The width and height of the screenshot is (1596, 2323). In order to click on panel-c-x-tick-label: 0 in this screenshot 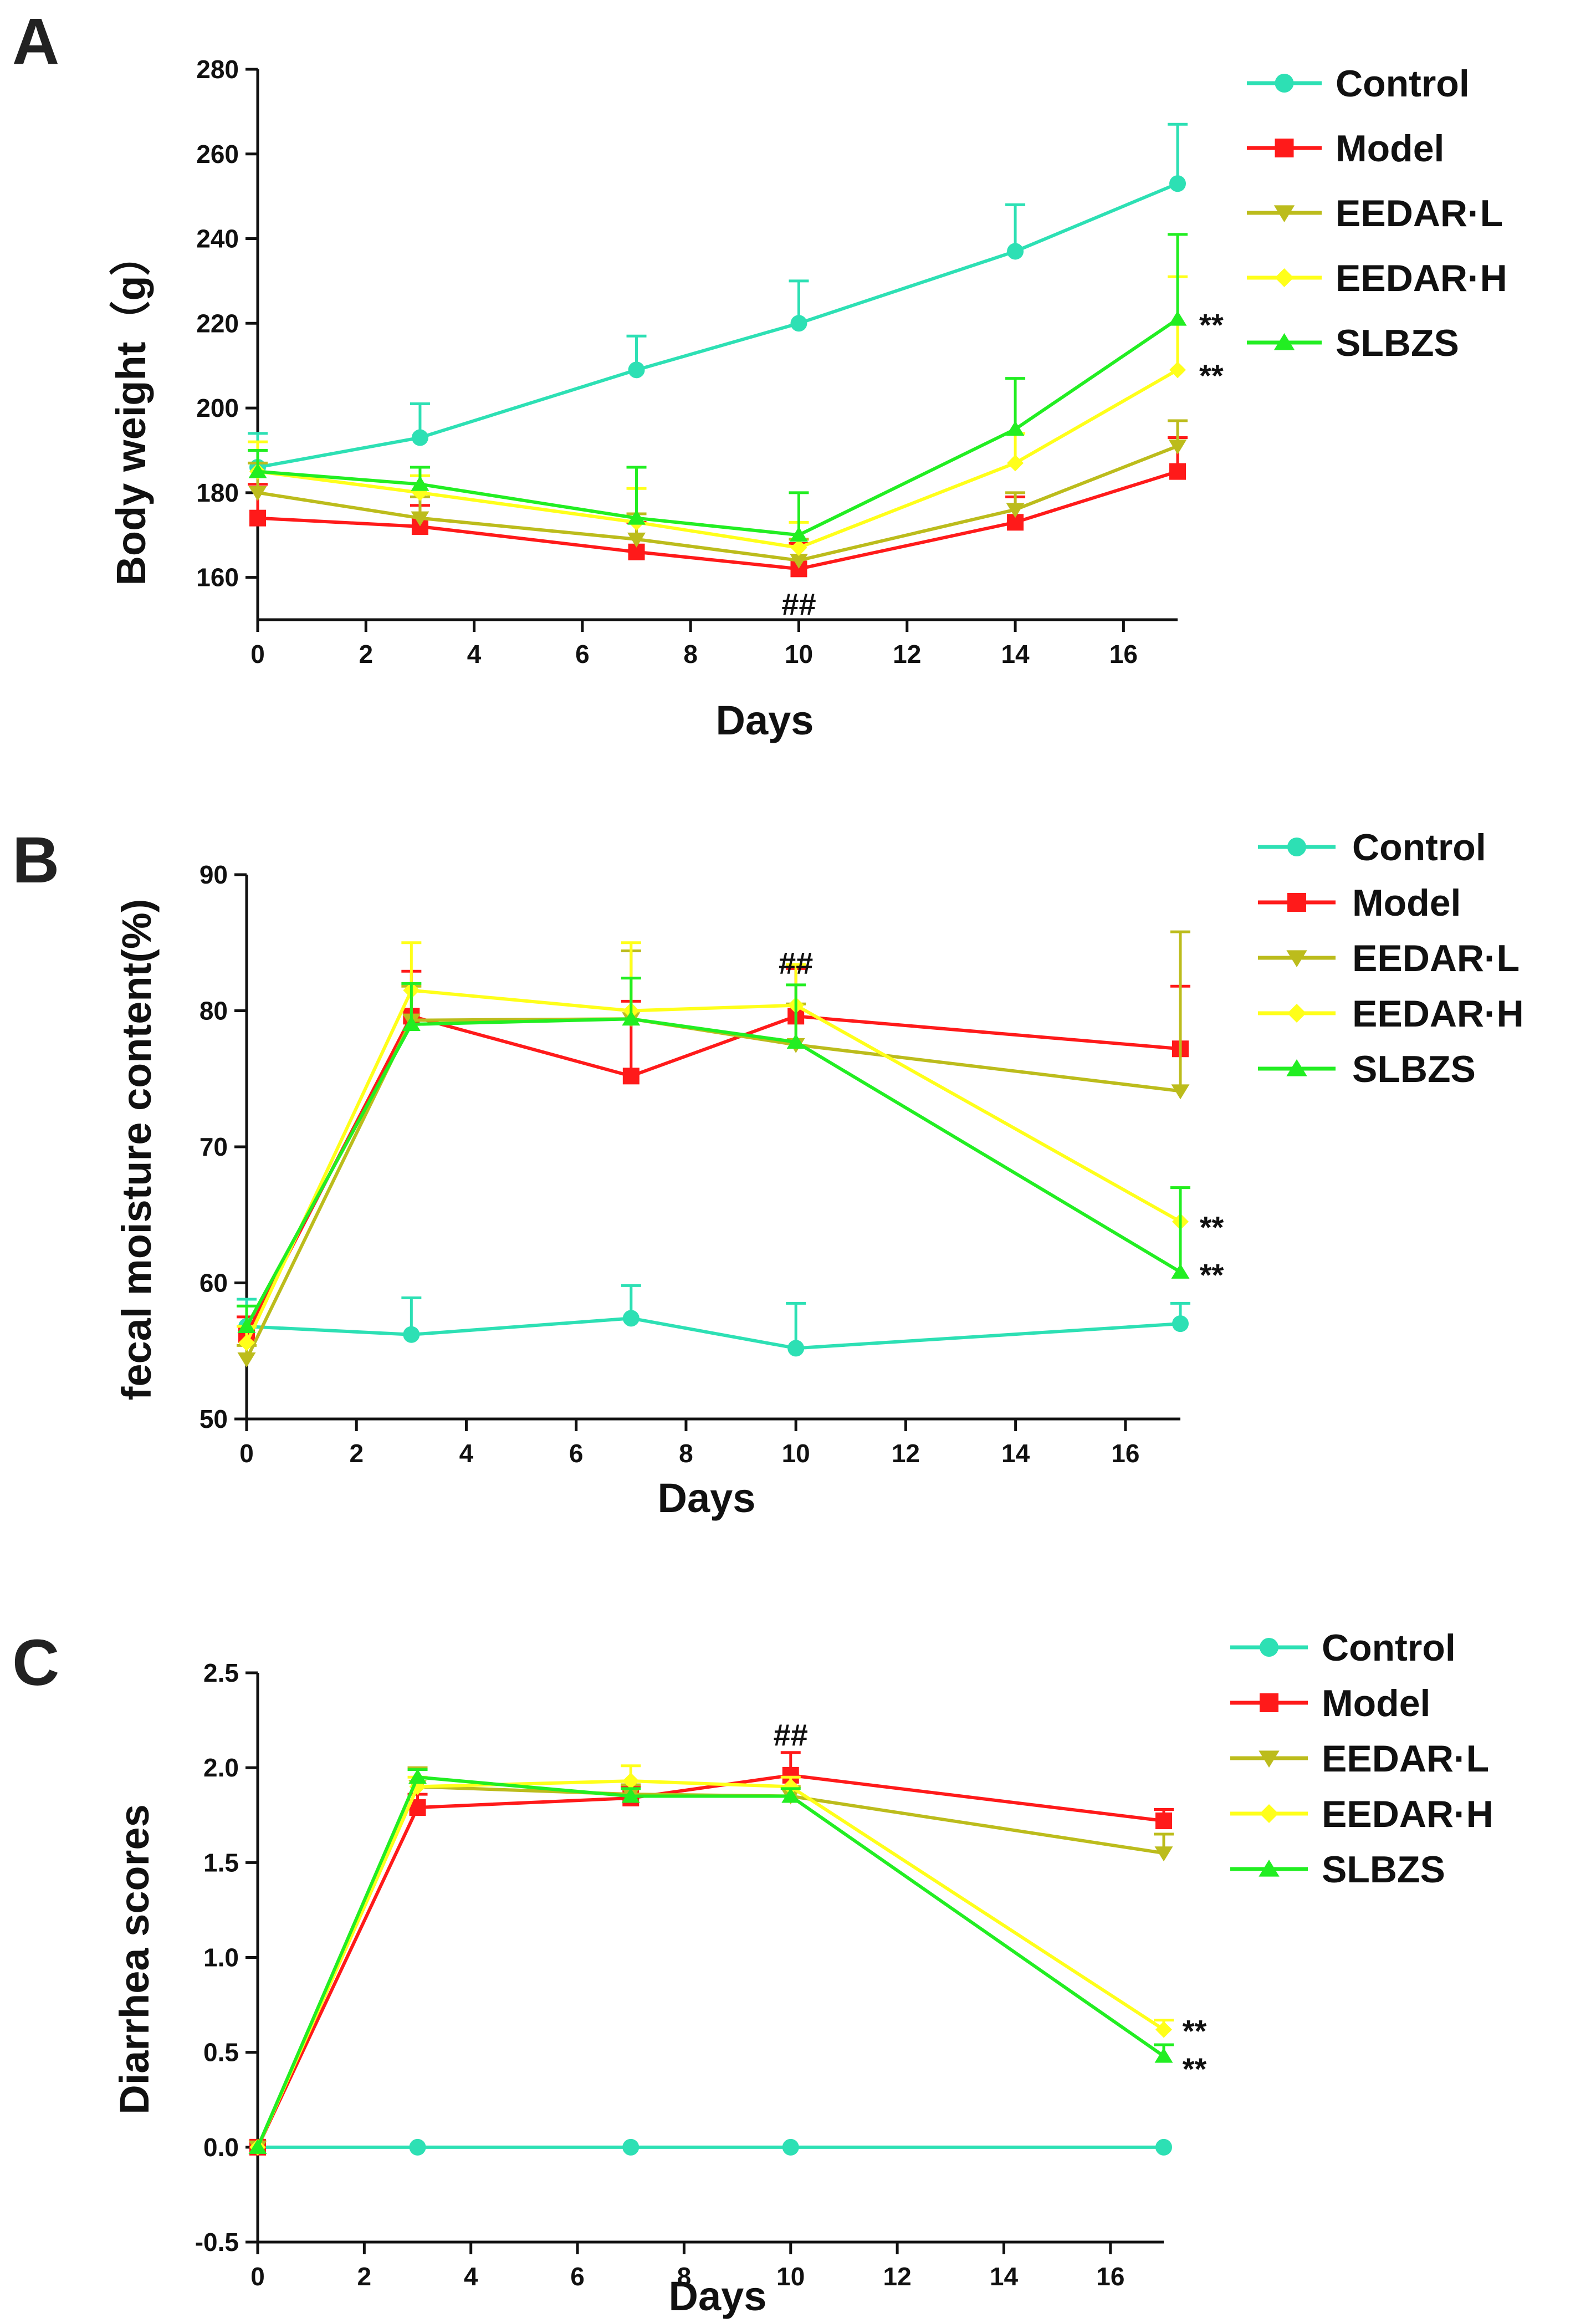, I will do `click(257, 2276)`.